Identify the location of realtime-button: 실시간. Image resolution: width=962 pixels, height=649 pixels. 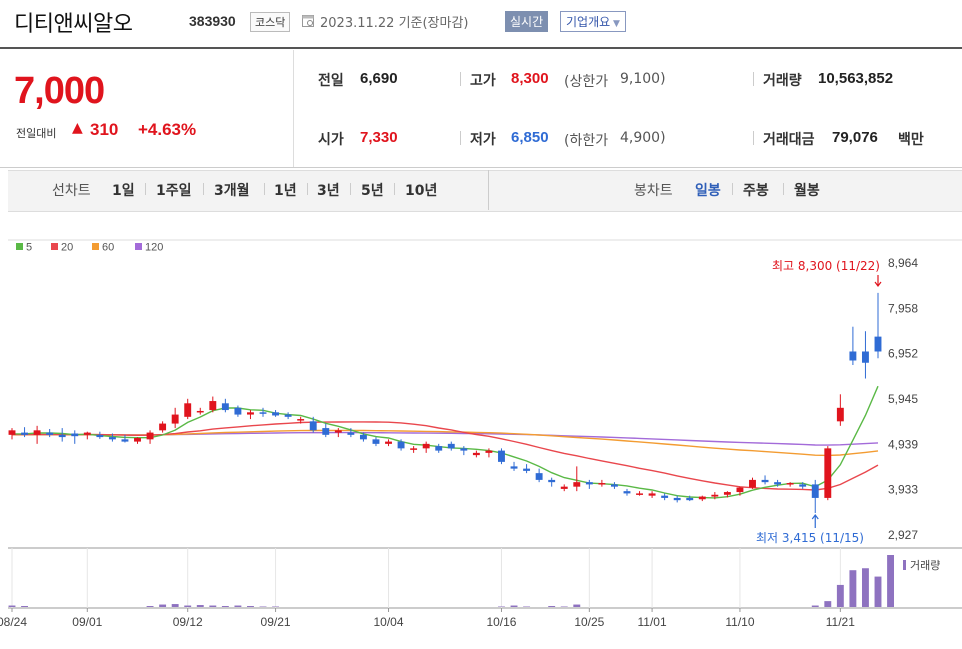
(527, 21).